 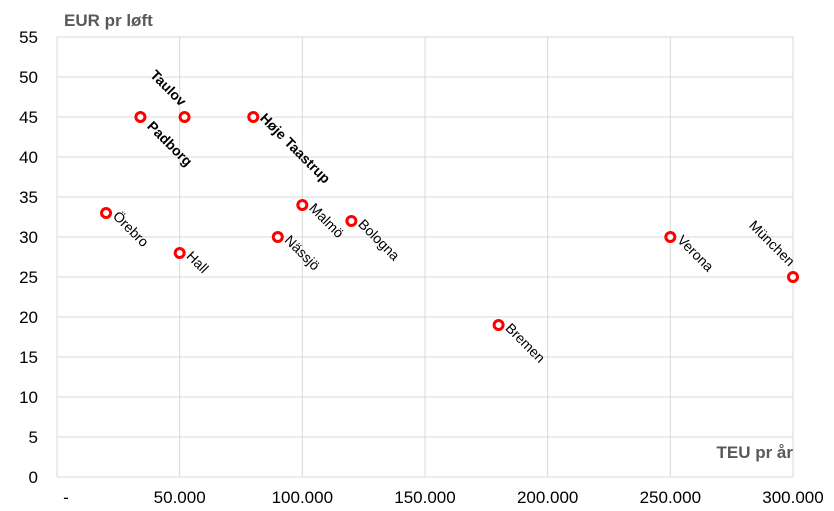 I want to click on y-tick-label: 45, so click(x=28, y=117).